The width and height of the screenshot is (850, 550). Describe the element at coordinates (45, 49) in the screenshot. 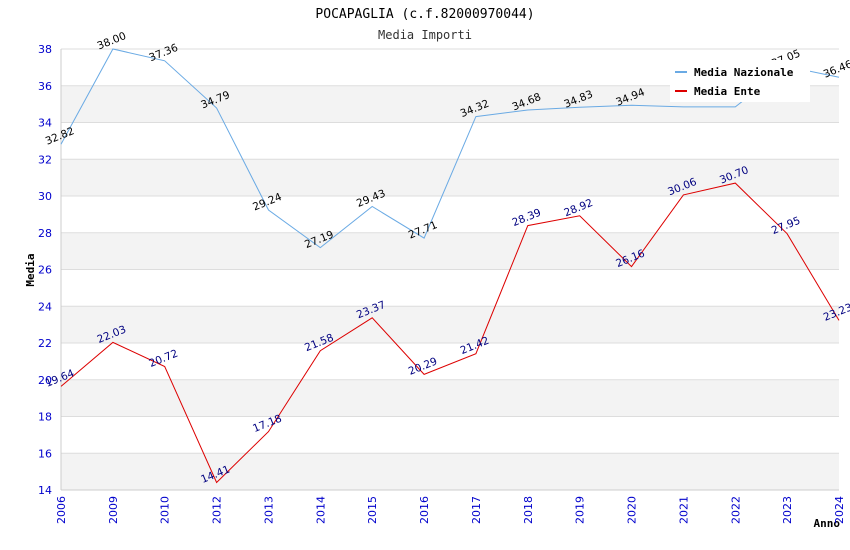

I see `y-tick-label: 38` at that location.